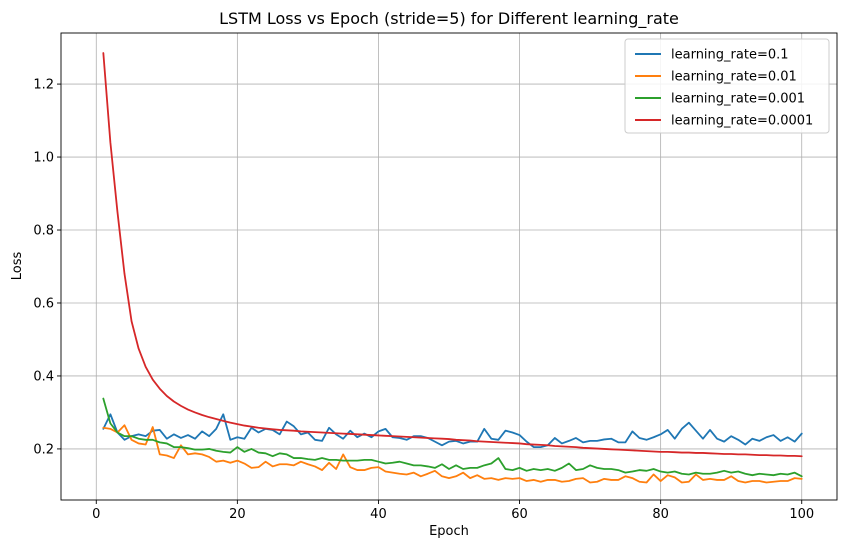  What do you see at coordinates (43, 449) in the screenshot?
I see `y-tick-label: 0.2` at bounding box center [43, 449].